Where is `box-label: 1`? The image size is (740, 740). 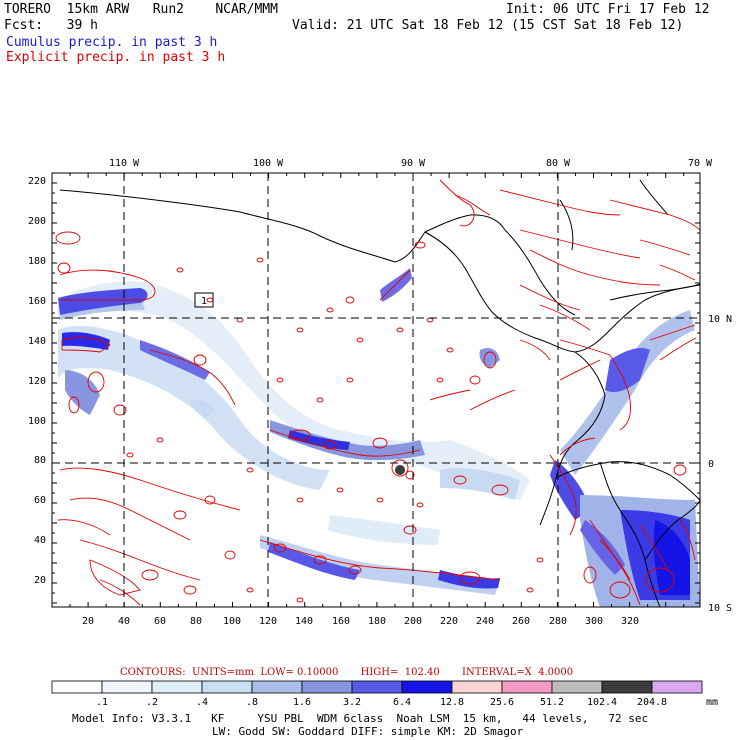
box-label: 1 is located at coordinates (204, 301).